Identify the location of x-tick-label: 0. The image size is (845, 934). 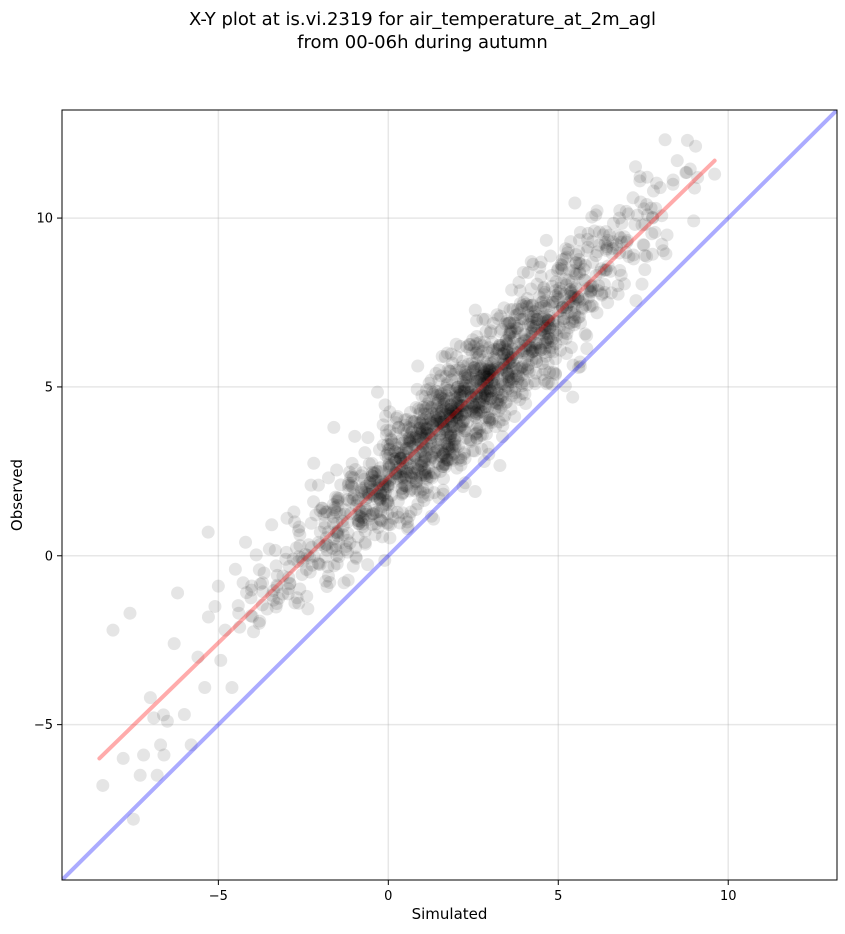
(388, 896).